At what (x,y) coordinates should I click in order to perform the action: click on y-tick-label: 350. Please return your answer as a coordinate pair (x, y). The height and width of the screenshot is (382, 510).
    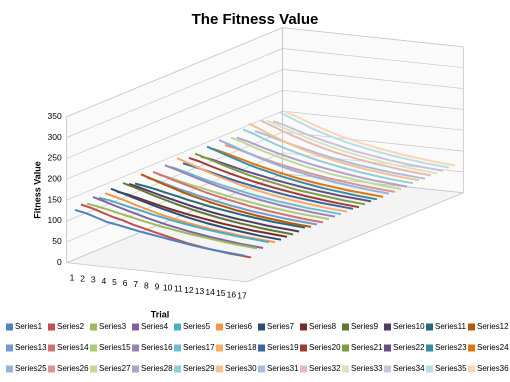
    Looking at the image, I should click on (55, 116).